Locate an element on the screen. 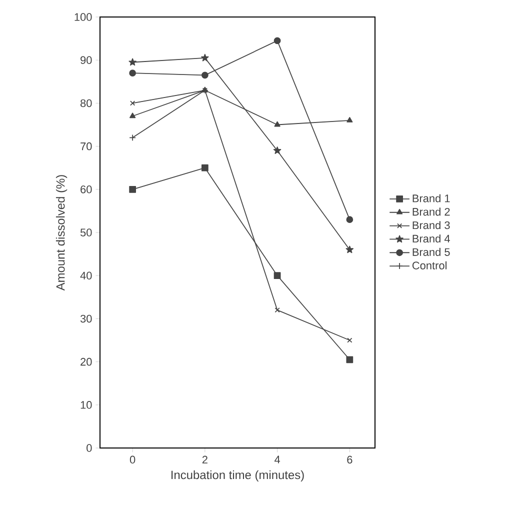 This screenshot has width=529, height=508. x-axis-title: Incubation time (minutes) is located at coordinates (237, 476).